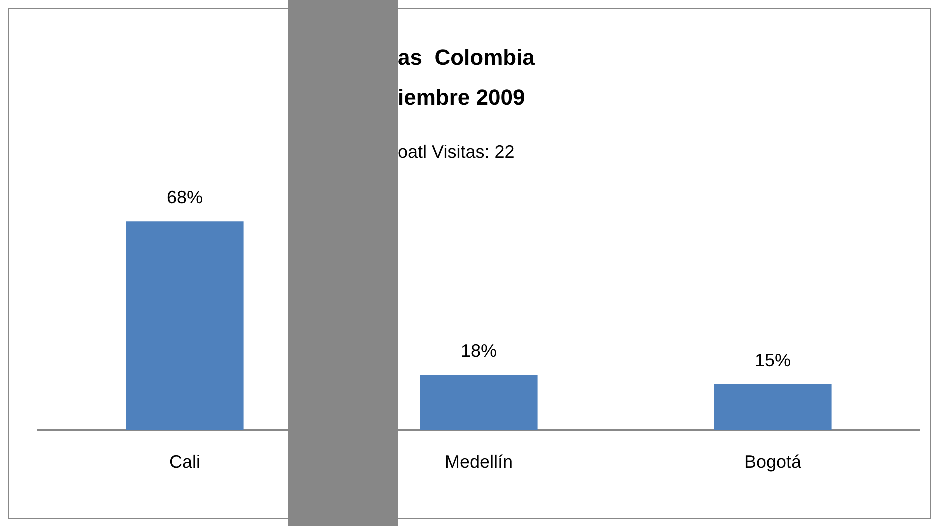 The image size is (940, 526). I want to click on chart-subtitle: oatl Visitas: 22, so click(456, 152).